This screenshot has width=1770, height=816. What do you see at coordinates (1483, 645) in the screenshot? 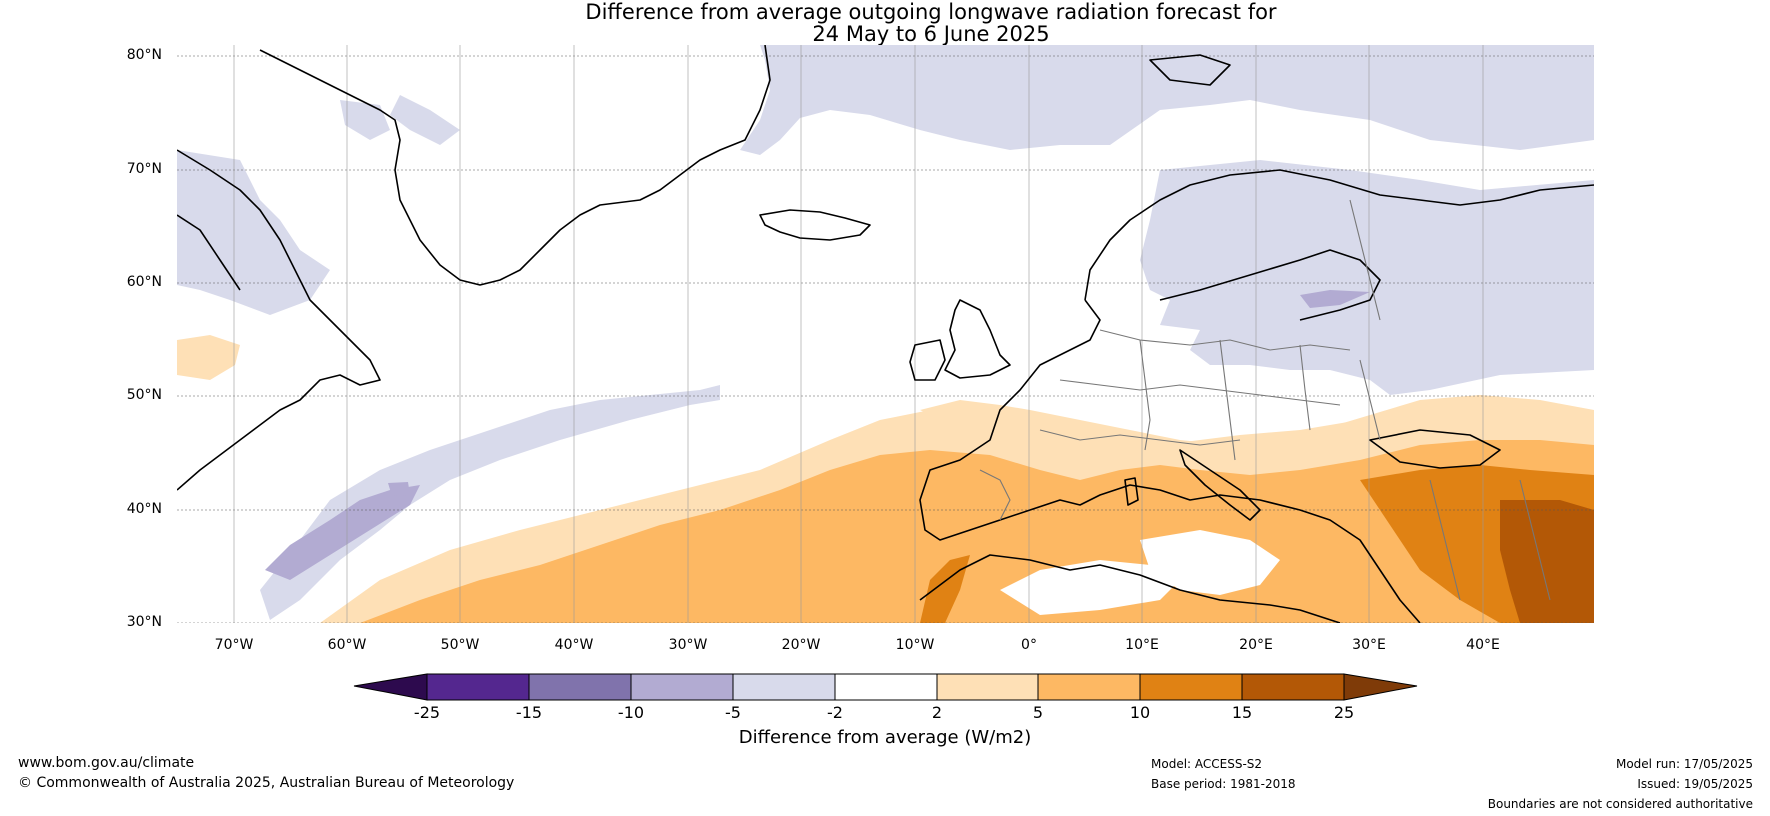
I see `lon-label-40e: 40°E` at bounding box center [1483, 645].